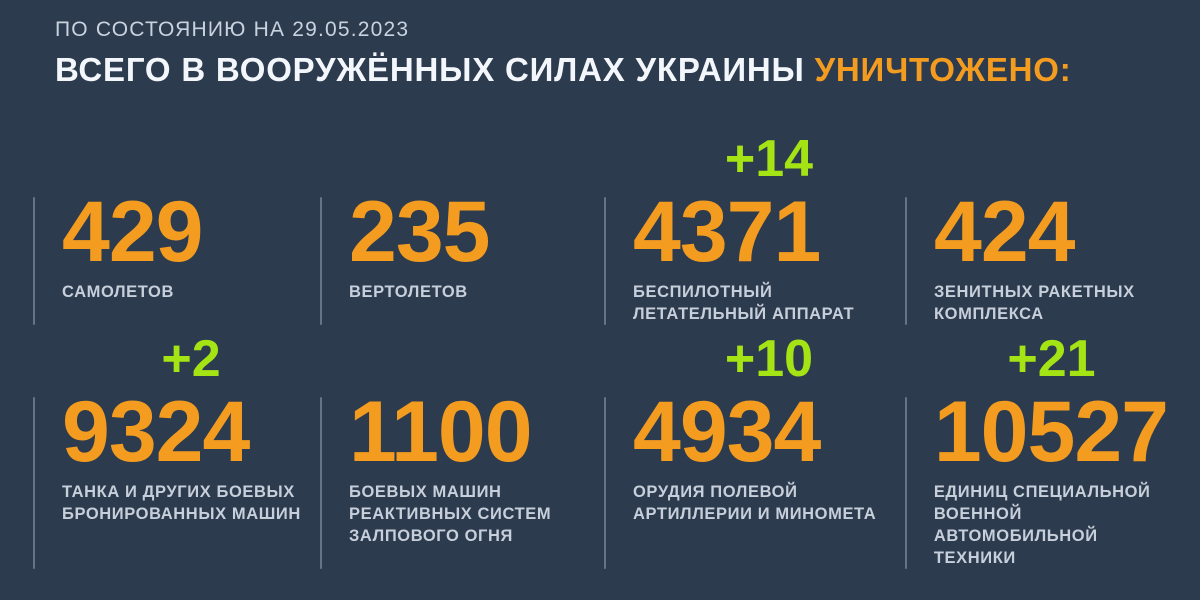 The height and width of the screenshot is (600, 1200). I want to click on stat-label-line: РЕАКТИВНЫХ СИСТЕМ, so click(450, 514).